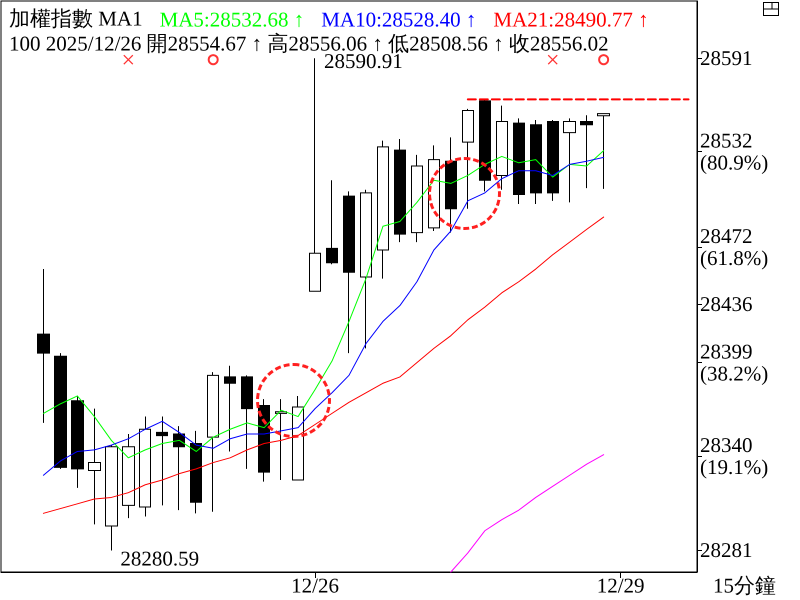 The height and width of the screenshot is (600, 800). I want to click on y-tick-label: 28472 (61.8%), so click(734, 247).